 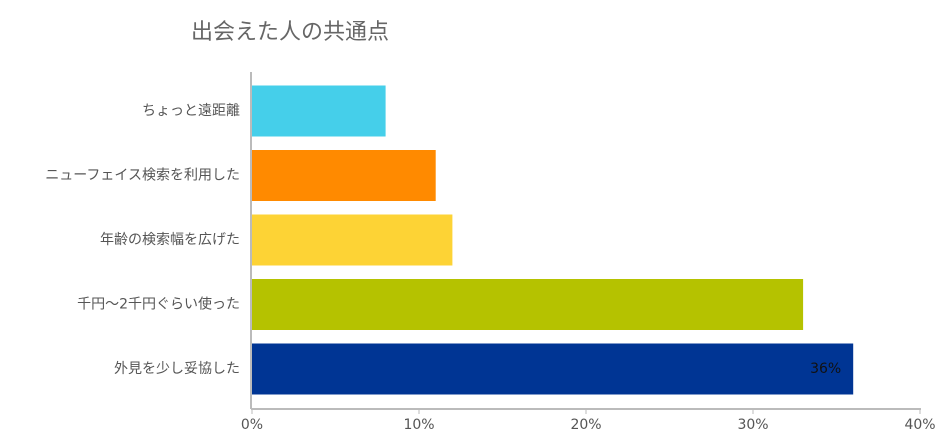 What do you see at coordinates (752, 425) in the screenshot?
I see `x-tick-label: 30%` at bounding box center [752, 425].